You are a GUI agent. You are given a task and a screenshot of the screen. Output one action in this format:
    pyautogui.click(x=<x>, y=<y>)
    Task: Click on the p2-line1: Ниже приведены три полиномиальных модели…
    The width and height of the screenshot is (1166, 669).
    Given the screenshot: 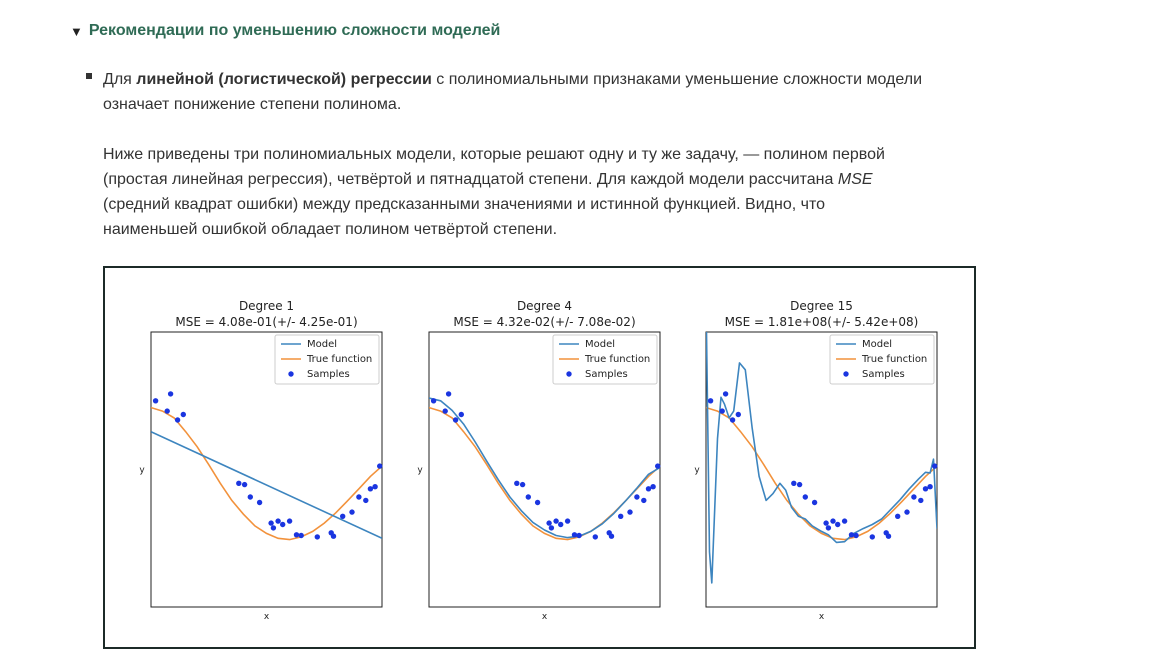 What is the action you would take?
    pyautogui.click(x=494, y=154)
    